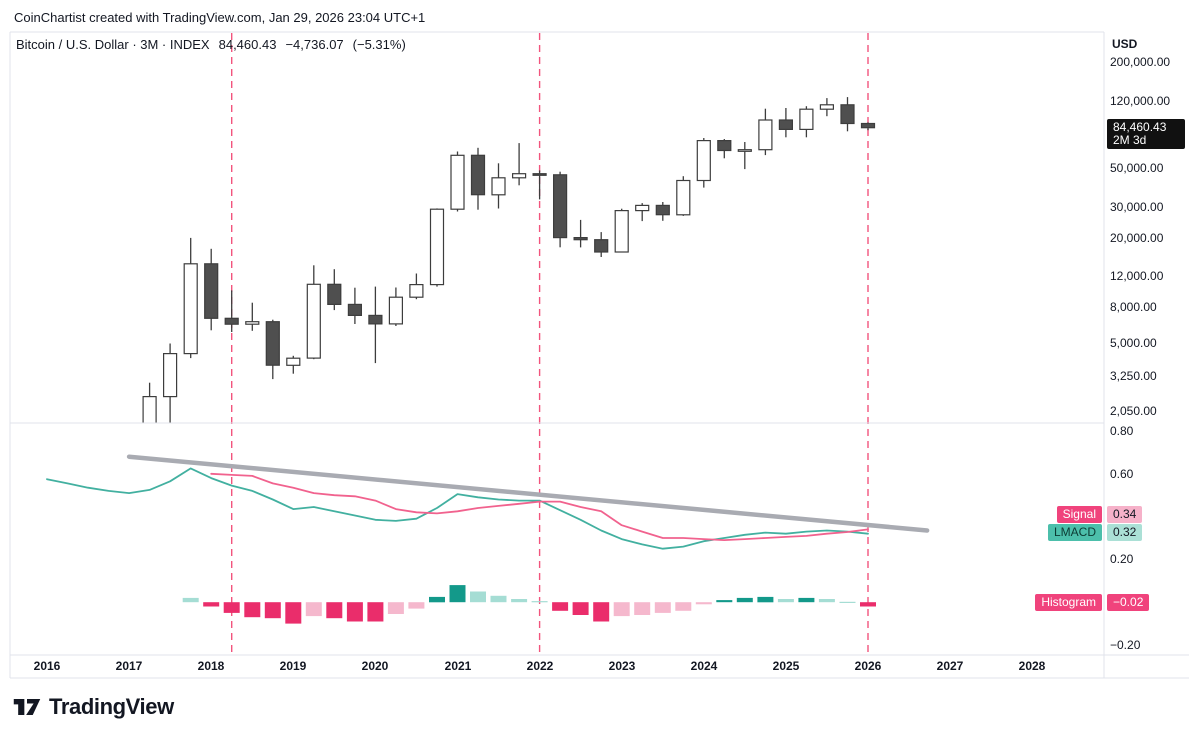 This screenshot has height=739, width=1199. What do you see at coordinates (1130, 140) in the screenshot?
I see `bar-countdown: 2M 3d` at bounding box center [1130, 140].